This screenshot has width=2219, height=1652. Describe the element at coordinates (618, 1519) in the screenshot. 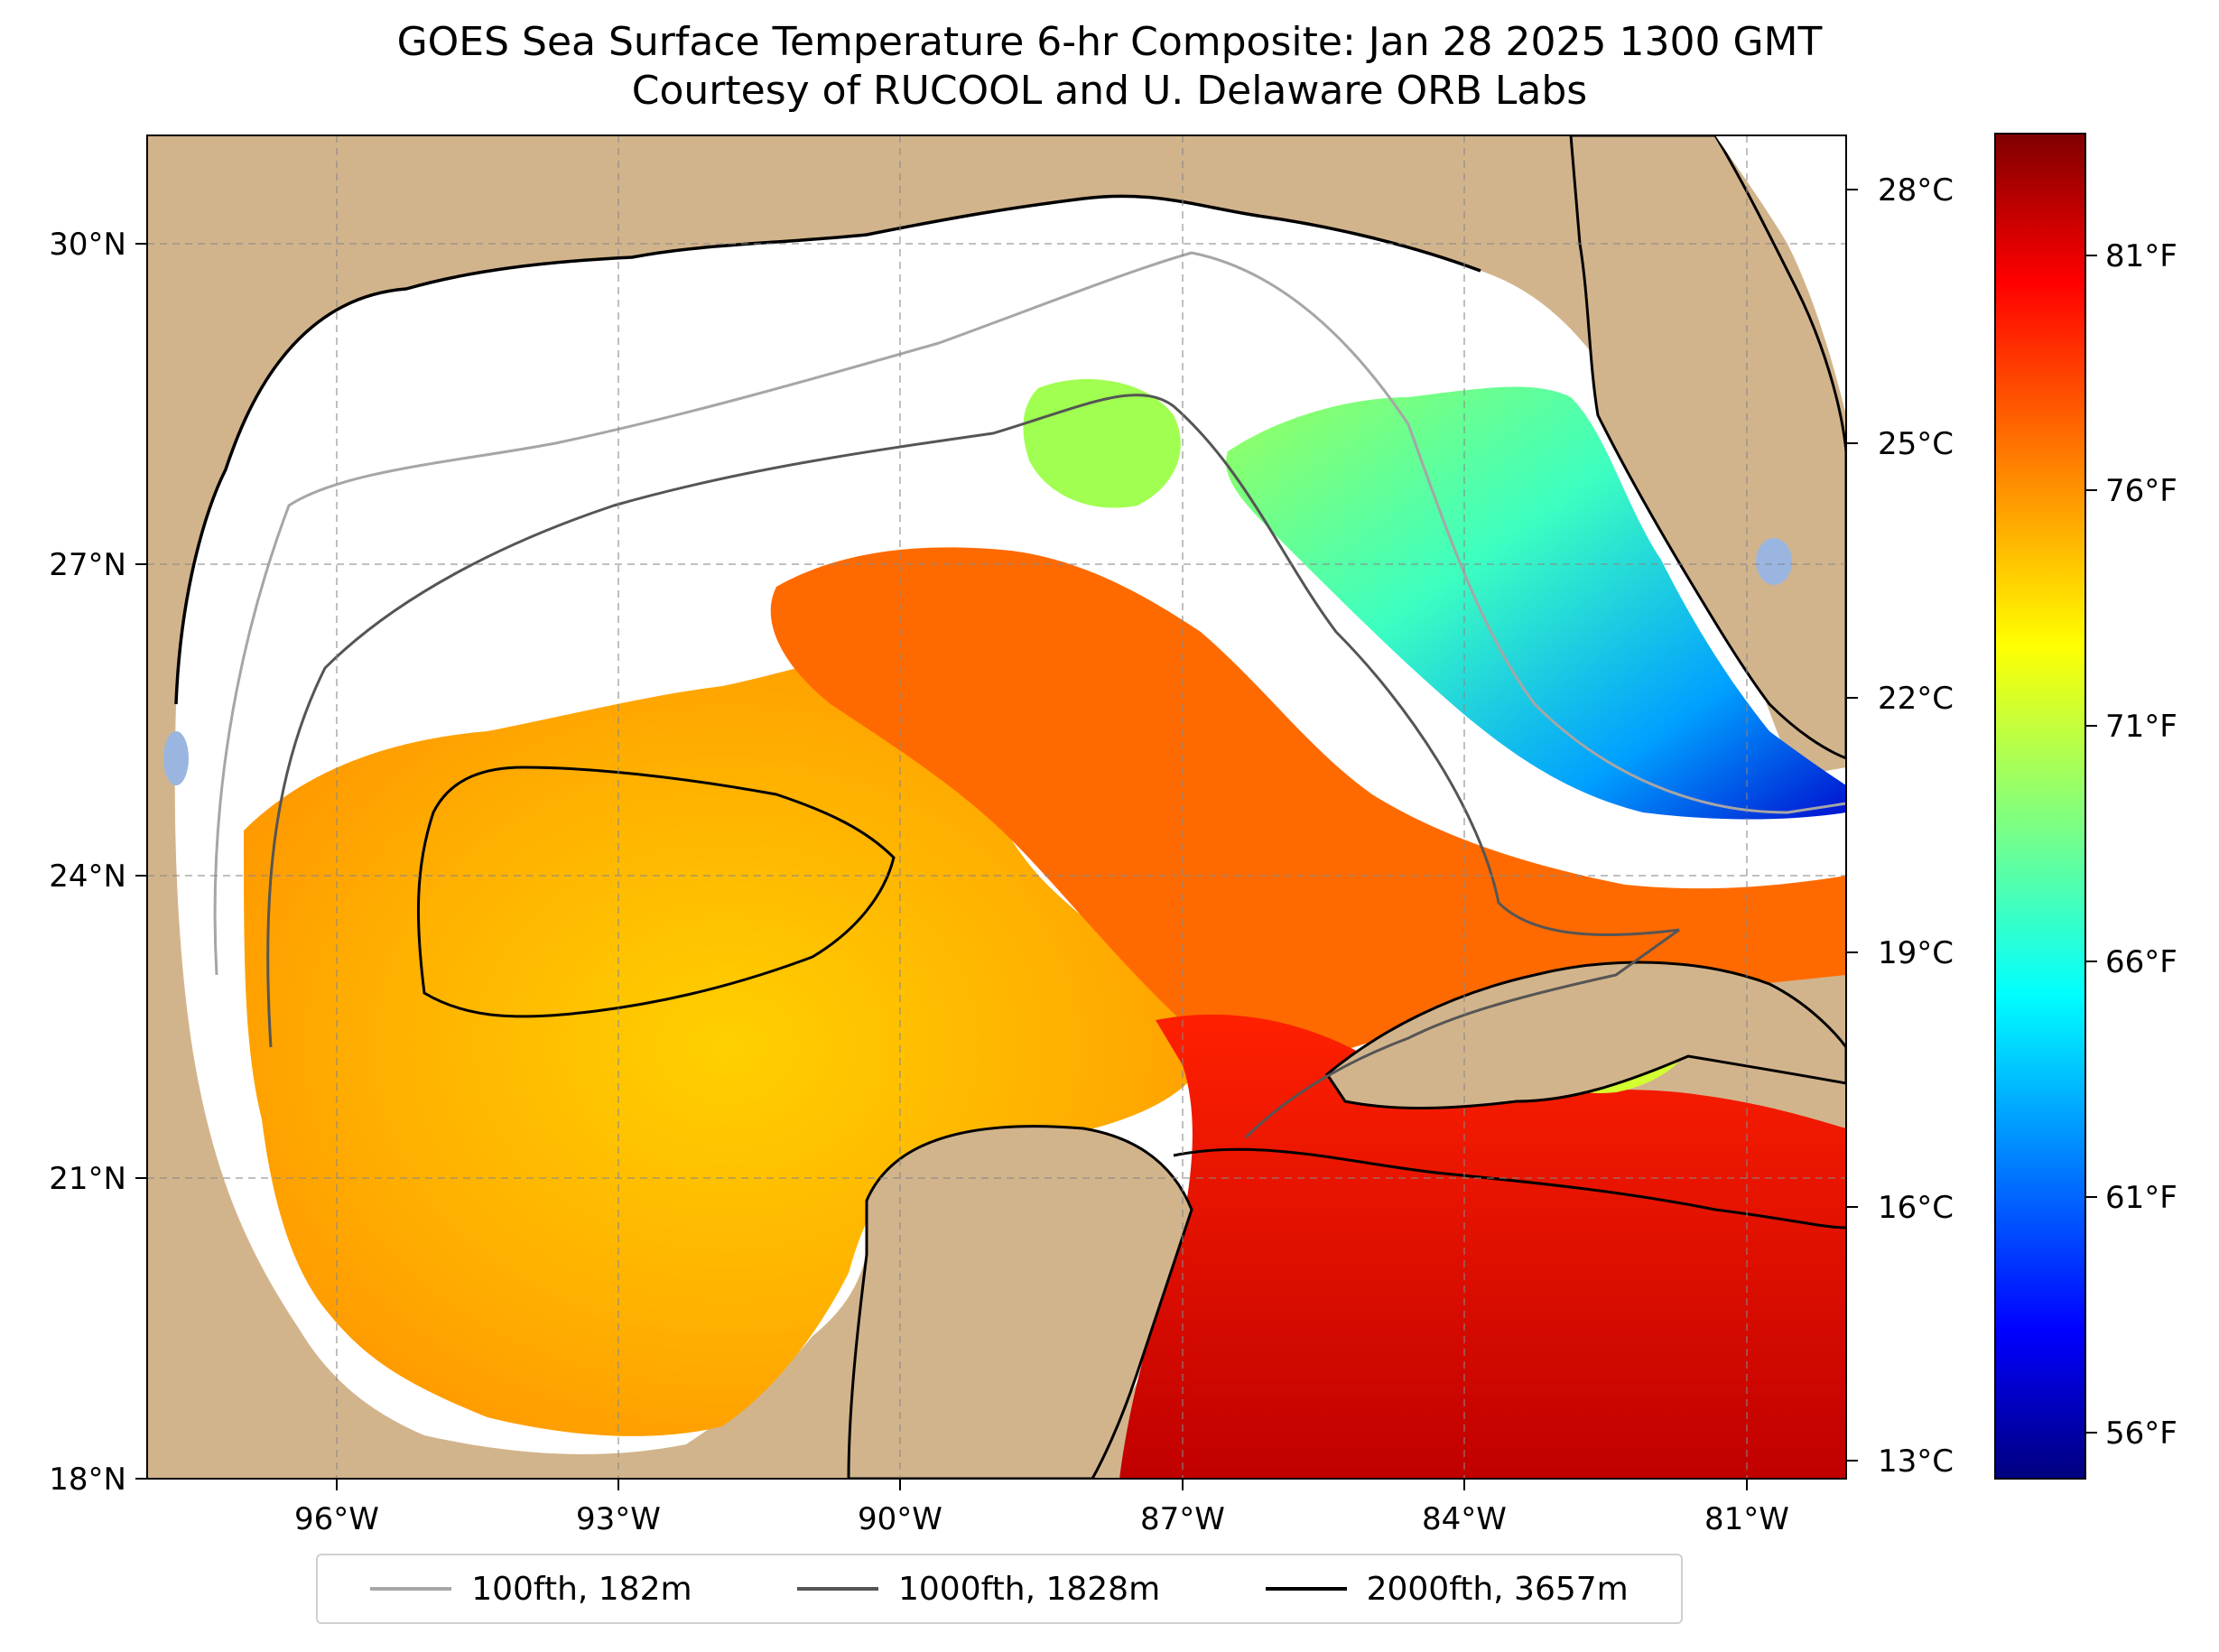

I see `lon-tick: 93°W` at that location.